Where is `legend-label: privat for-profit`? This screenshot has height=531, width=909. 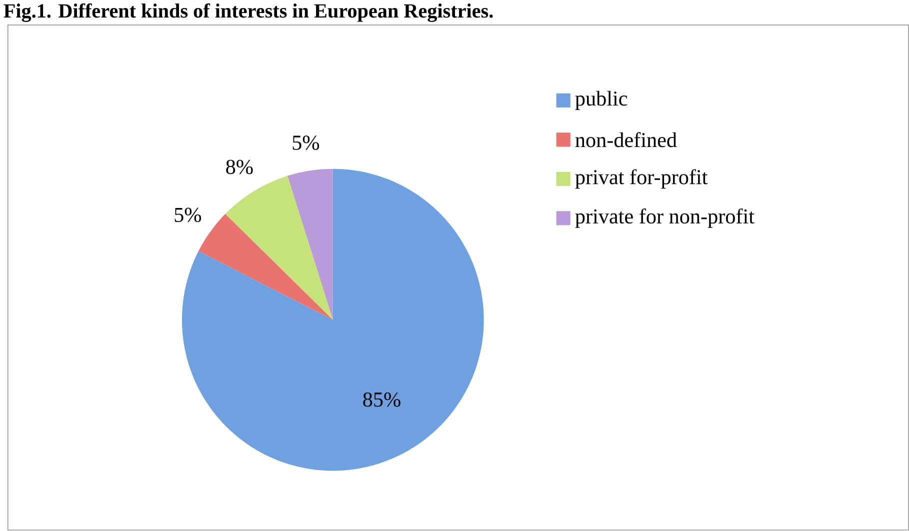
legend-label: privat for-profit is located at coordinates (641, 179).